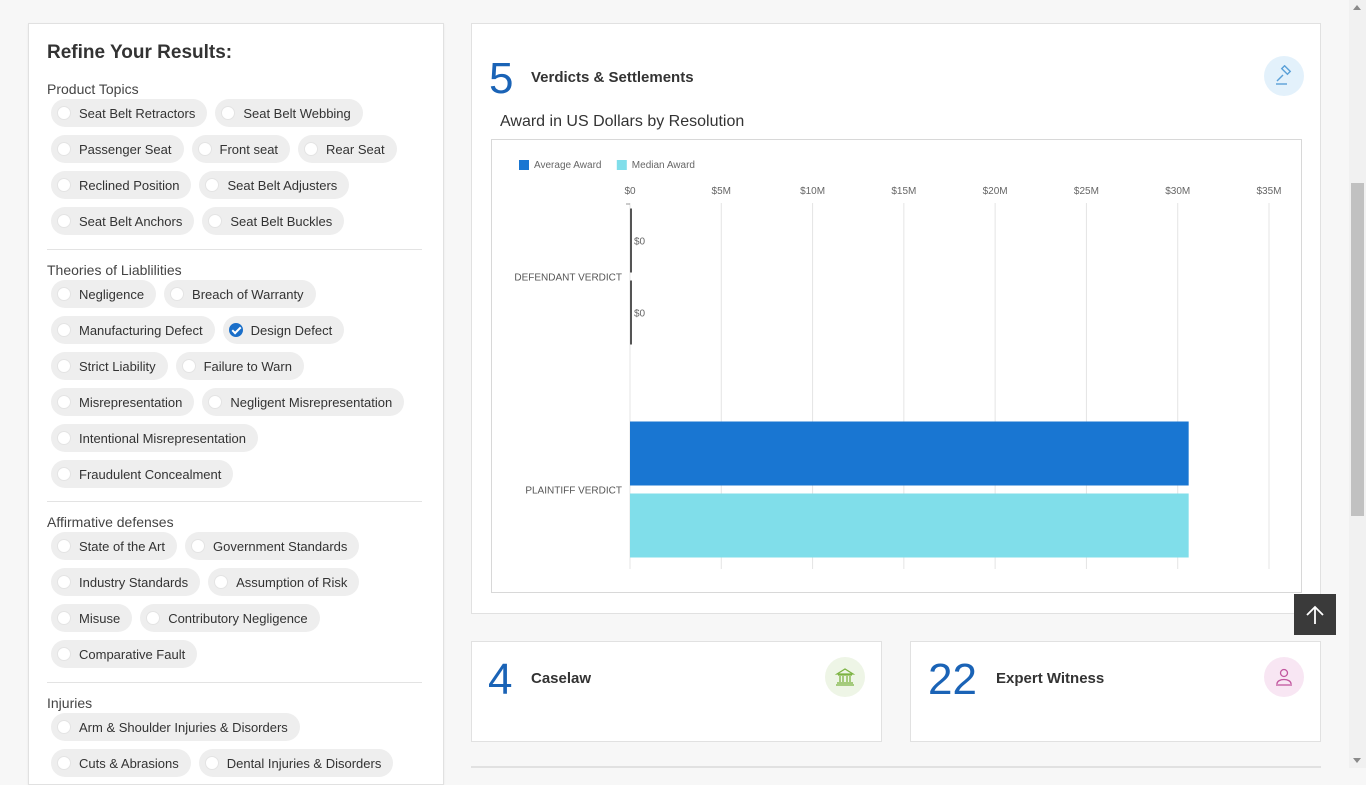 Image resolution: width=1366 pixels, height=785 pixels. Describe the element at coordinates (1086, 191) in the screenshot. I see `x-tick-label: $25M` at that location.